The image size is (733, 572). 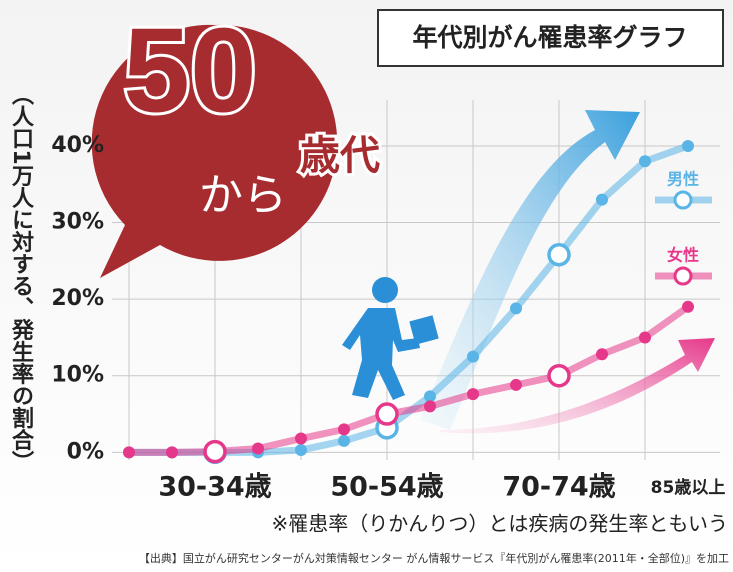 What do you see at coordinates (683, 179) in the screenshot?
I see `legend-label: 男性` at bounding box center [683, 179].